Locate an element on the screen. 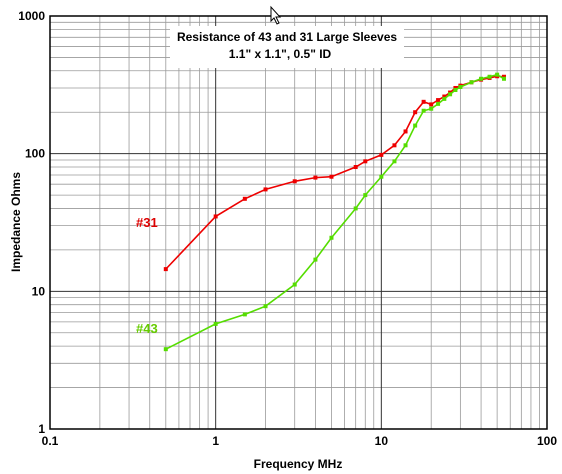 This screenshot has height=474, width=562. mouse-cursor-icon is located at coordinates (276, 15).